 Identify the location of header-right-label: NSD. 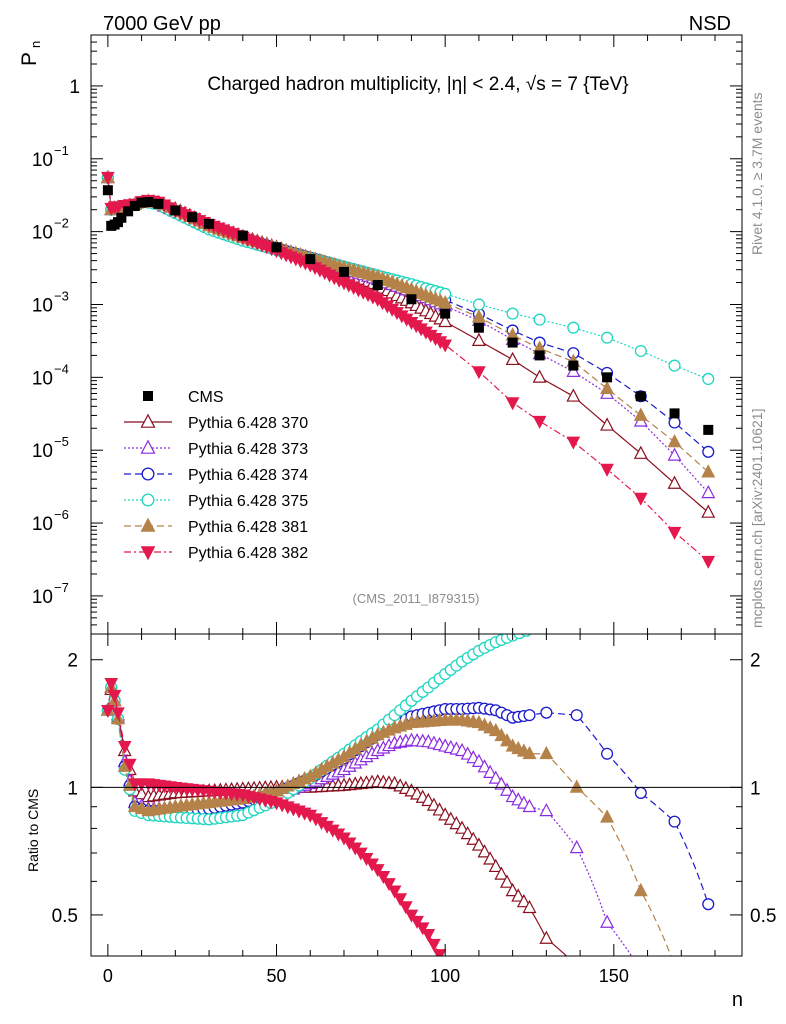
(710, 24).